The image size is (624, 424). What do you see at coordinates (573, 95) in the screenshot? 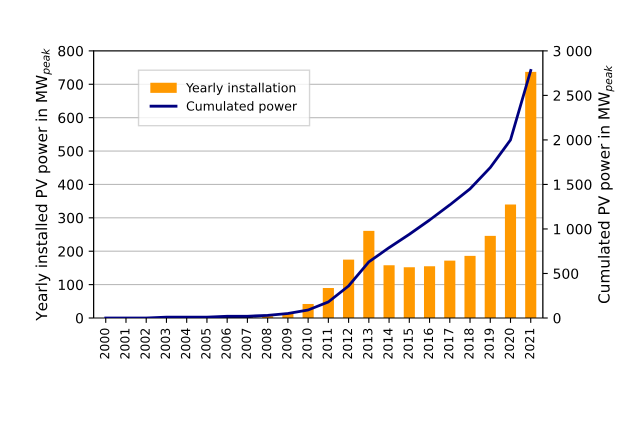
I see `y2-tick-label: 2 500` at bounding box center [573, 95].